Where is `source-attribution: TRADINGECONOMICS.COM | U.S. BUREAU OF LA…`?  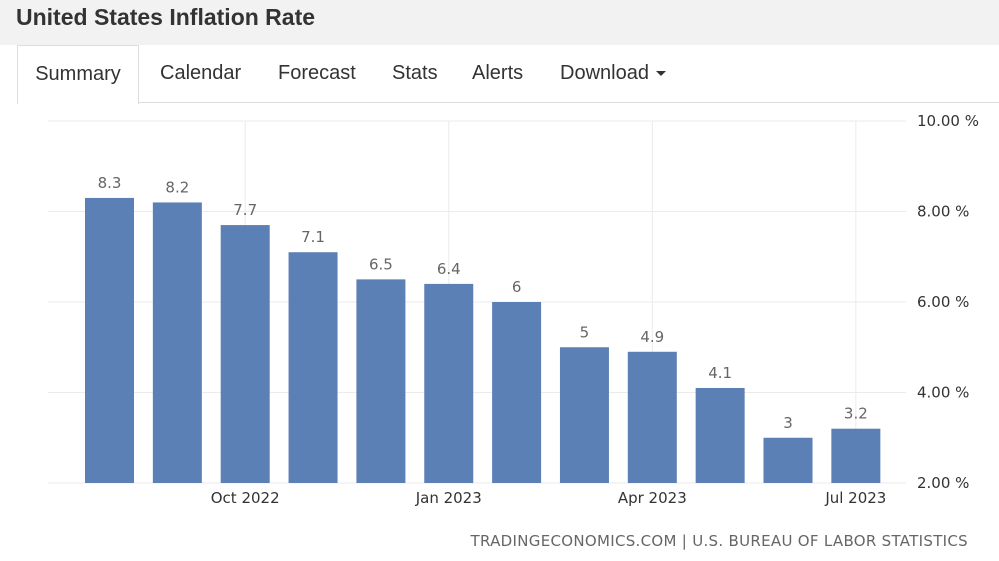 source-attribution: TRADINGECONOMICS.COM | U.S. BUREAU OF LA… is located at coordinates (719, 541).